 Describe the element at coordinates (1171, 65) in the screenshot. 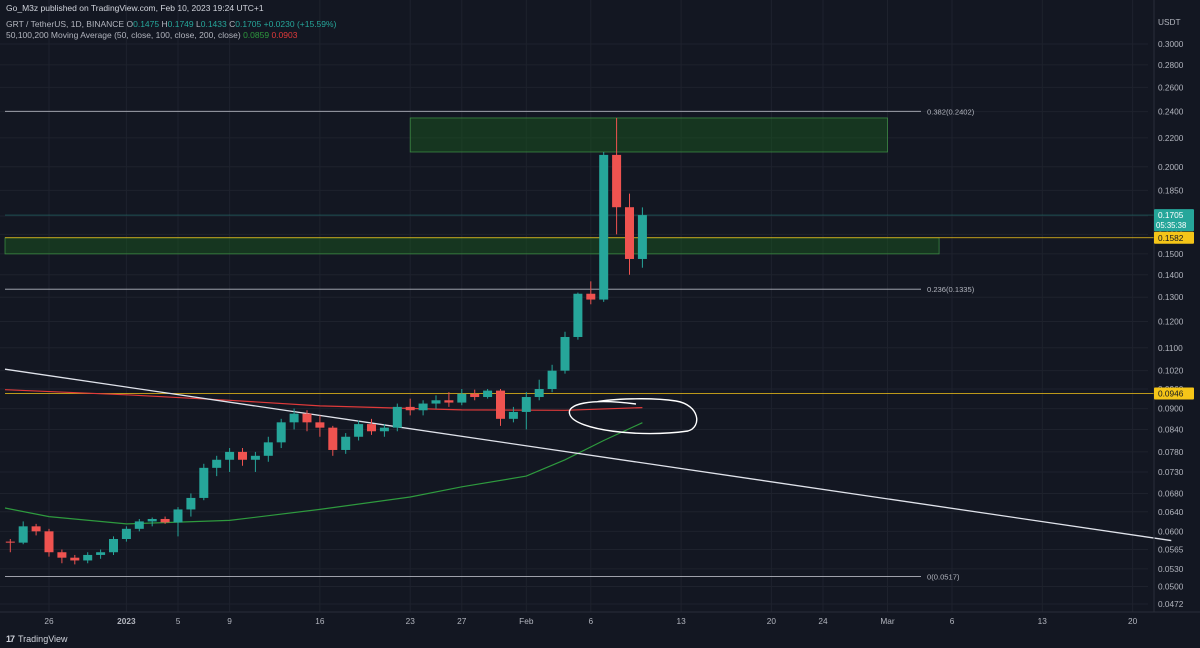

I see `y-tick-label: 0.2800` at that location.